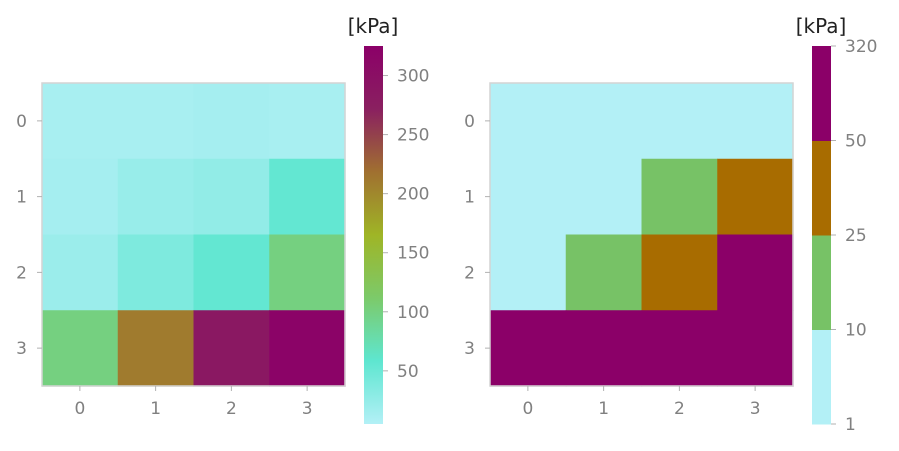  I want to click on colorbar-tick-label: 250, so click(413, 136).